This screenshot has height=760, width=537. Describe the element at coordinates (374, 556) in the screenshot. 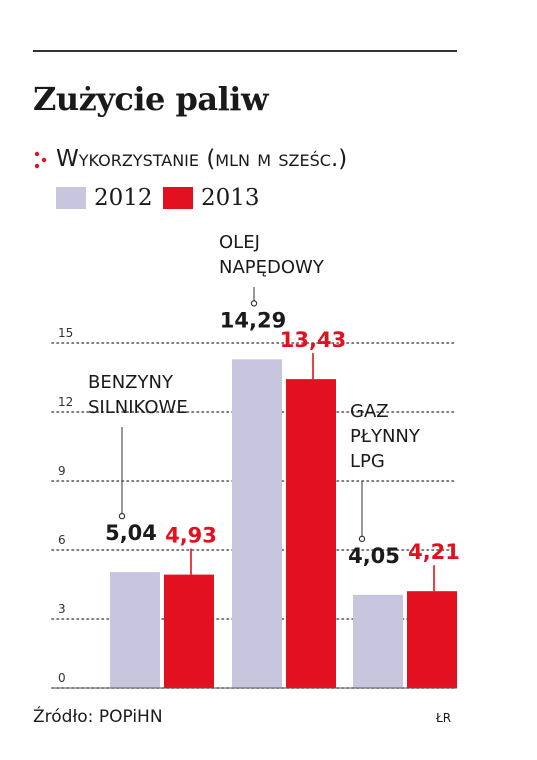

I see `value-label-2012-2: 4,05` at that location.